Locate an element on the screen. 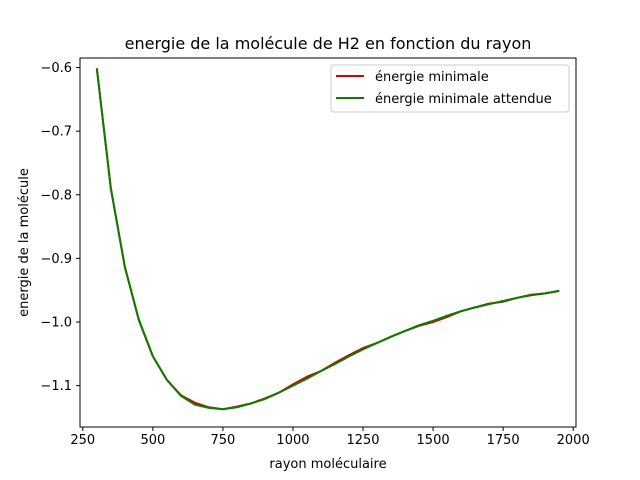  y-tick-label: −0.7 is located at coordinates (56, 132).